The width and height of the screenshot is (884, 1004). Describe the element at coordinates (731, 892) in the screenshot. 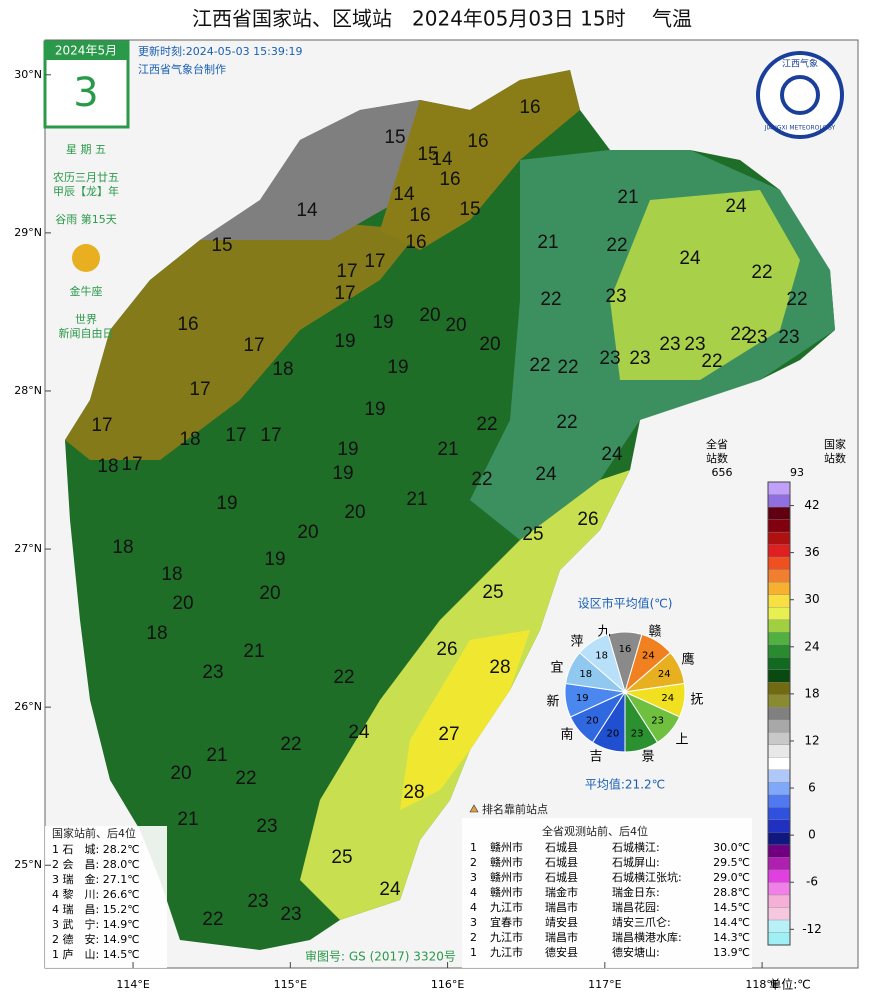

I see `table-cell: 28.8℃` at that location.